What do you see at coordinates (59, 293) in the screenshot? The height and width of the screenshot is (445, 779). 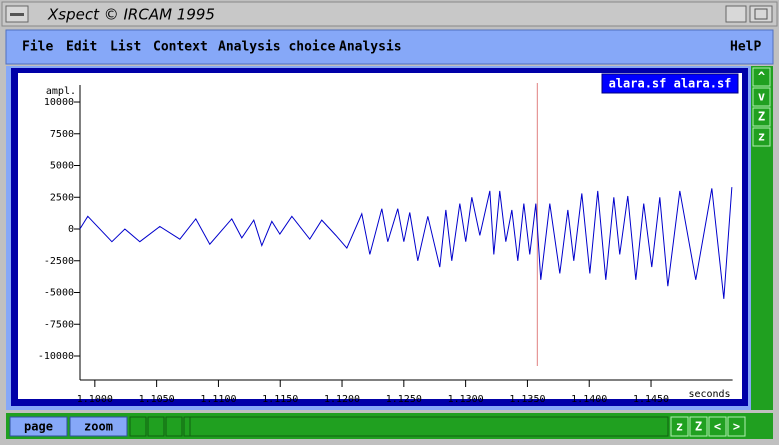 I see `y-tick-label: -5000` at bounding box center [59, 293].